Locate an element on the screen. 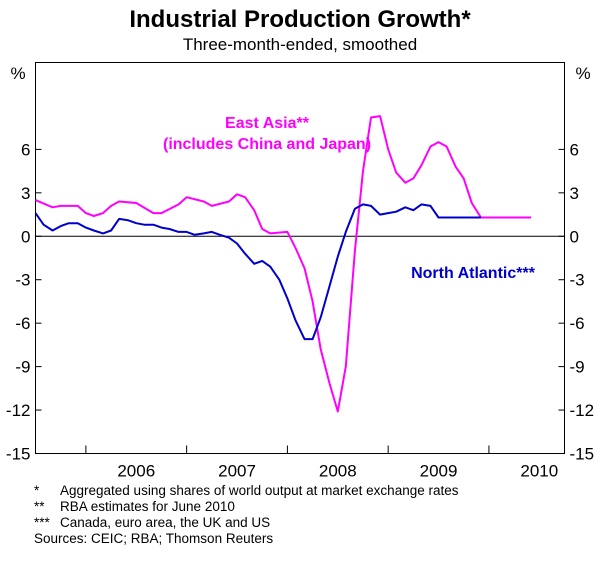 This screenshot has height=562, width=600. y-tick-label-right: -9 is located at coordinates (577, 367).